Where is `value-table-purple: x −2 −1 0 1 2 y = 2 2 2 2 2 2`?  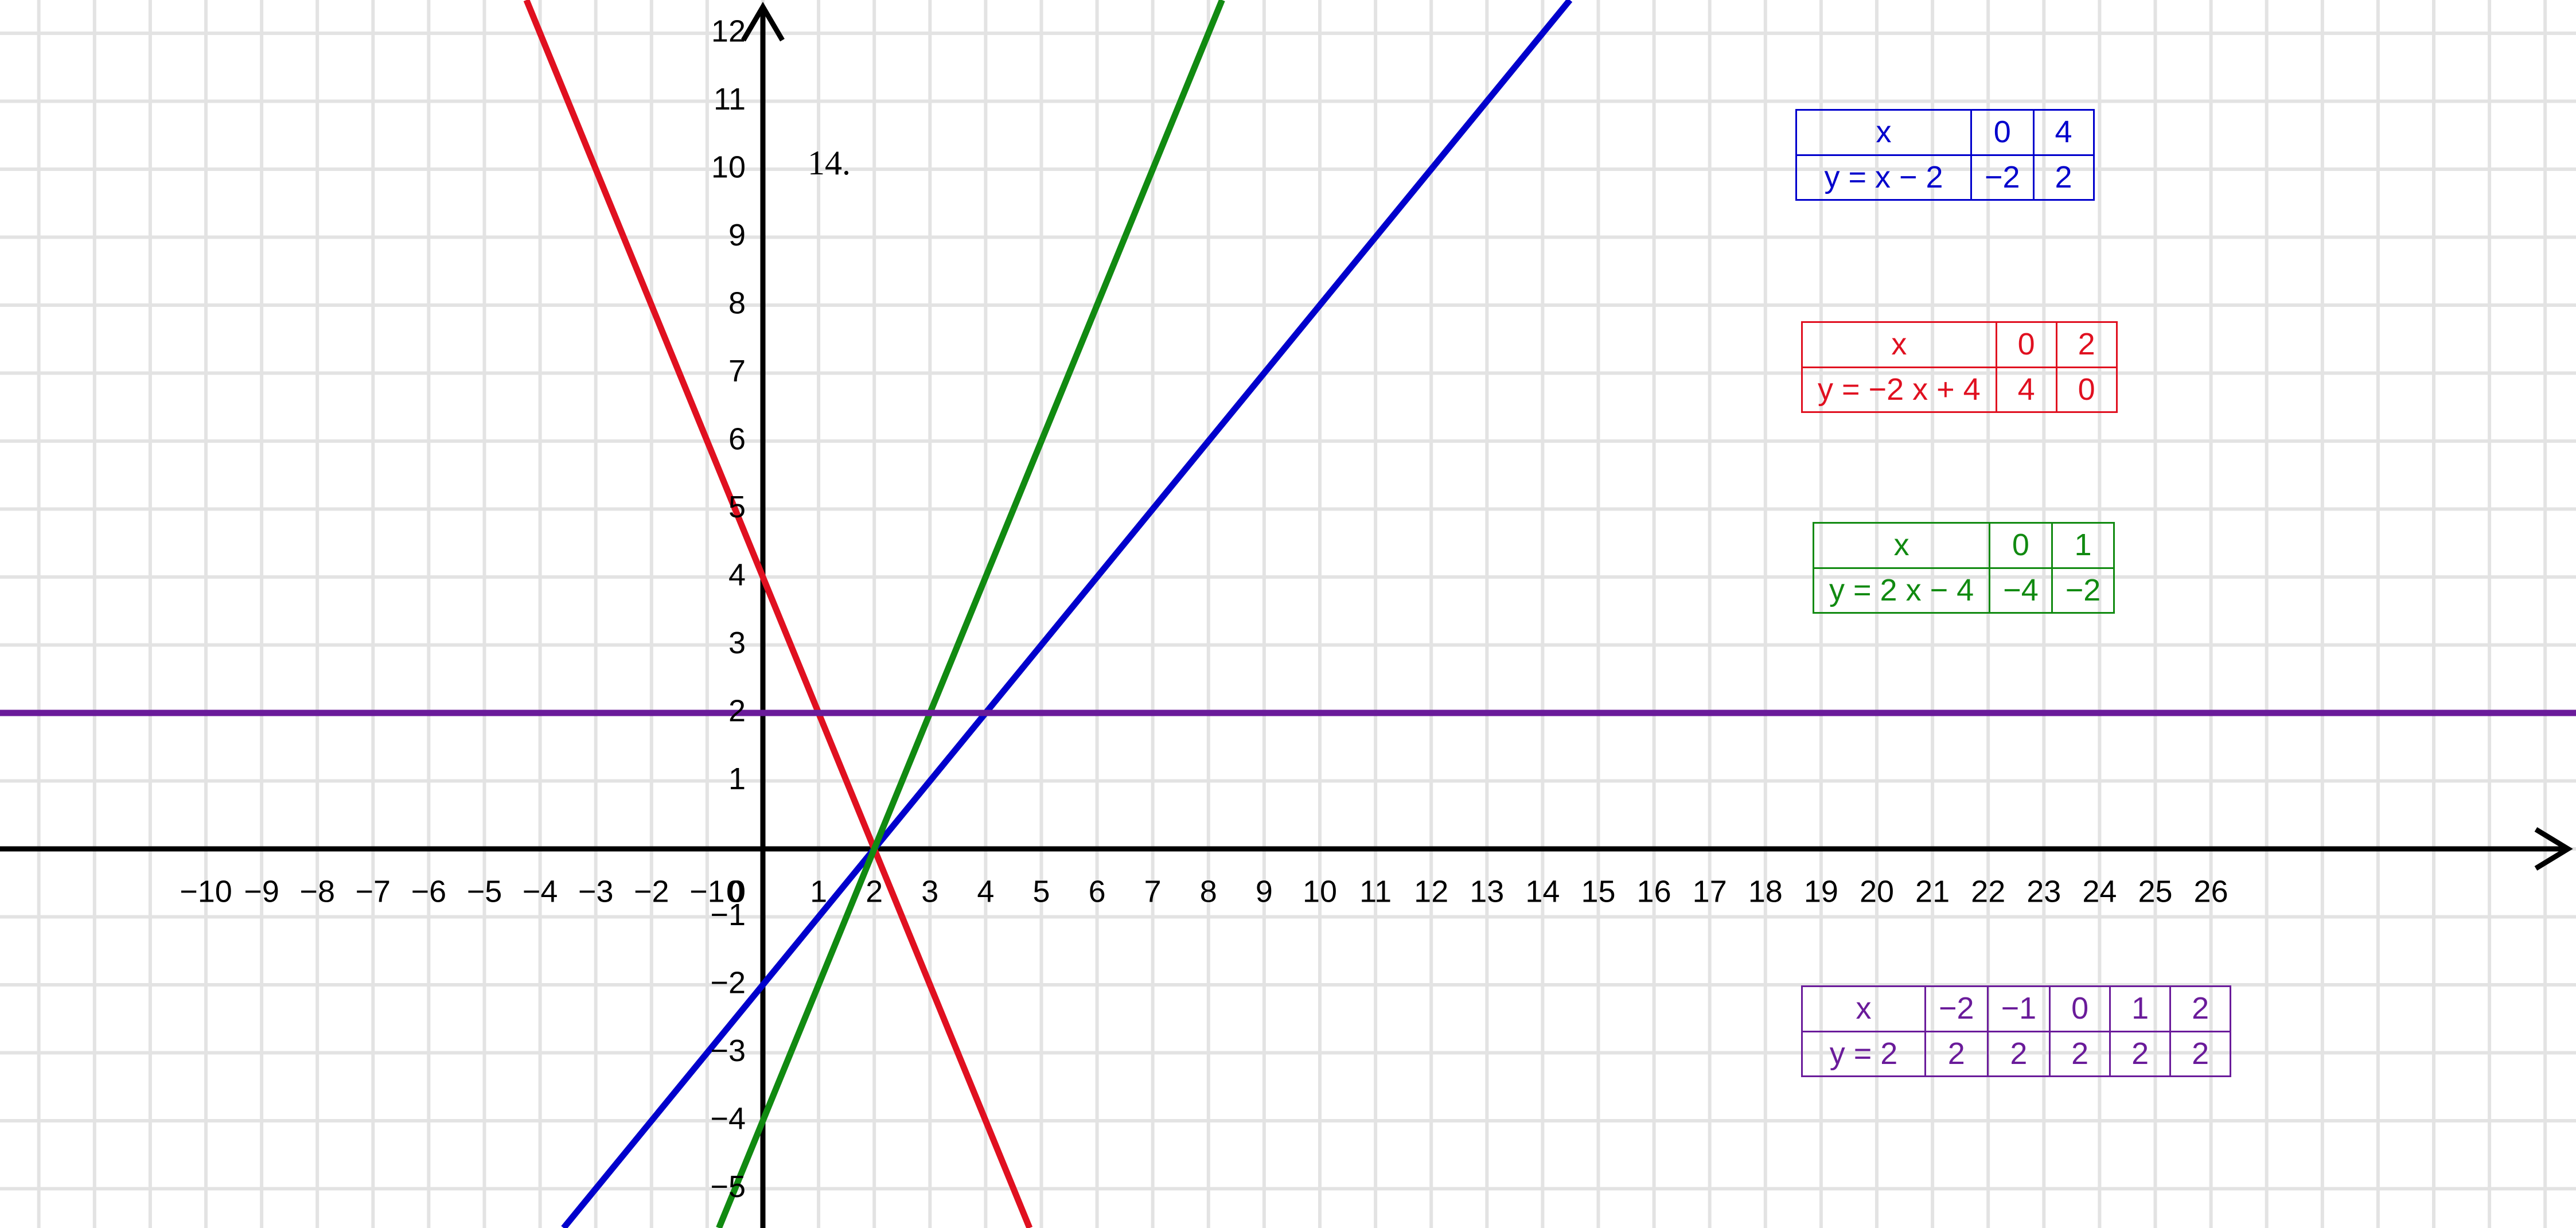 value-table-purple: x −2 −1 0 1 2 y = 2 2 2 2 2 2 is located at coordinates (2016, 1031).